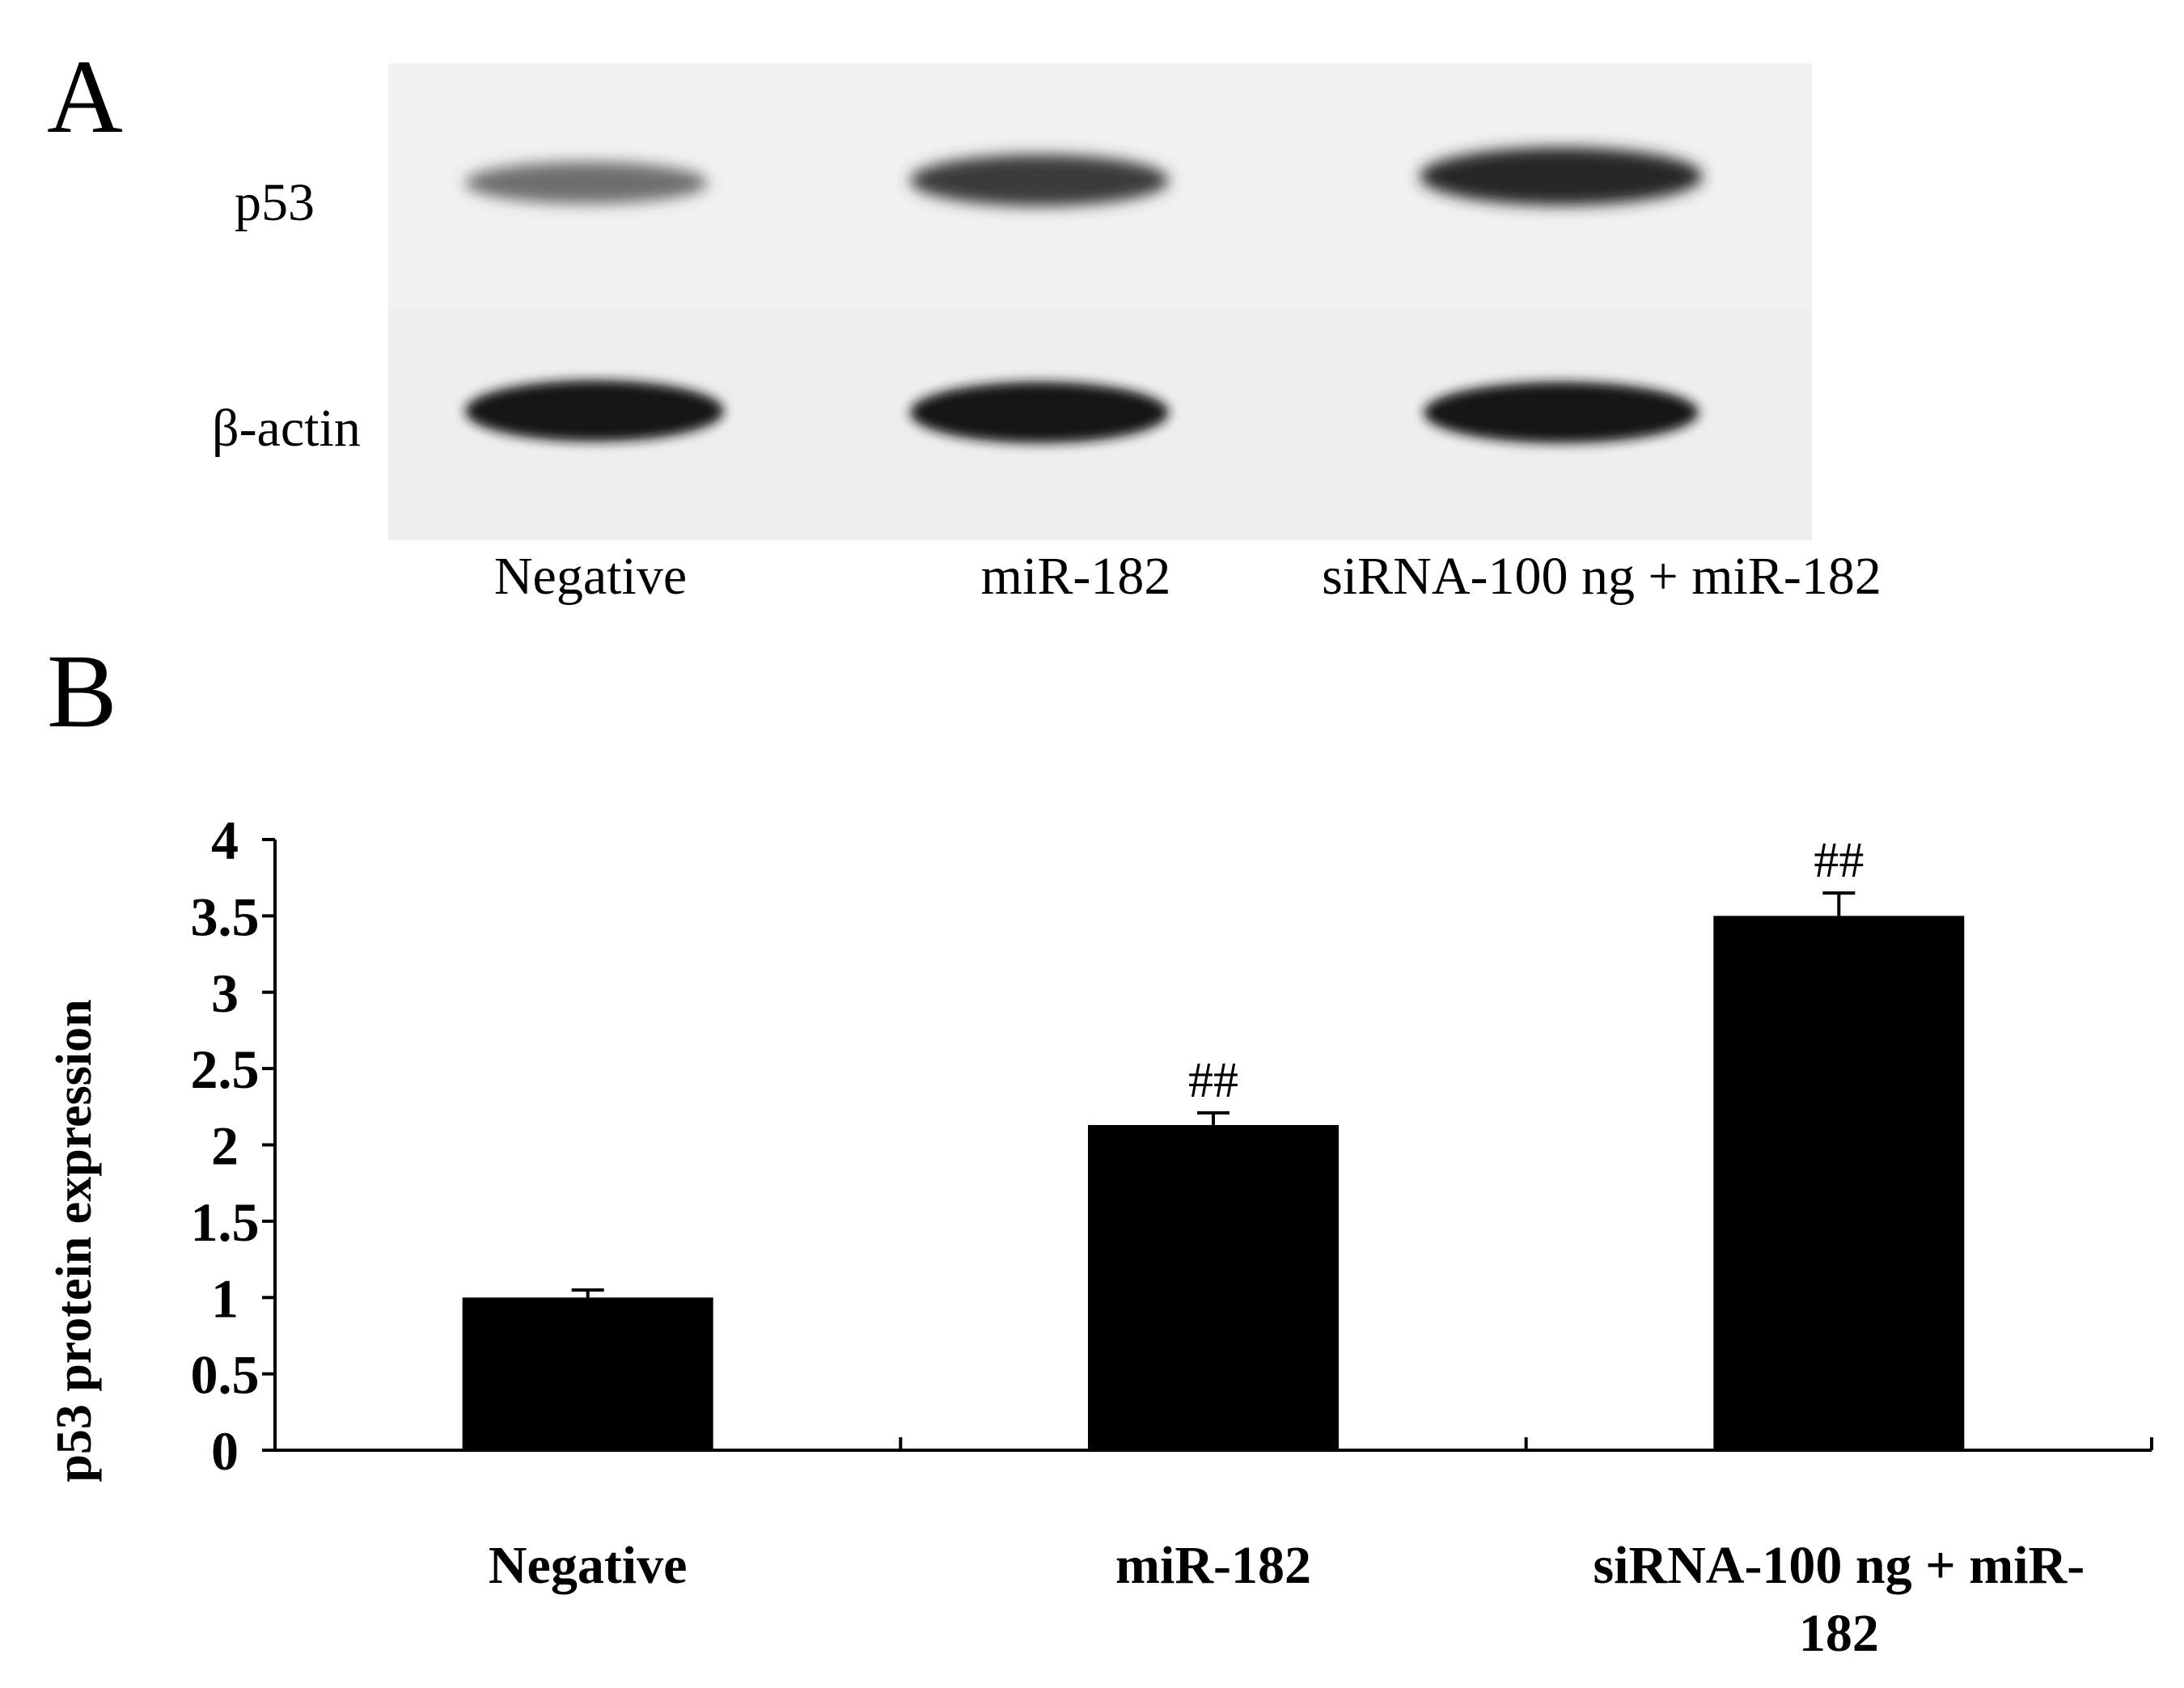  Describe the element at coordinates (225, 840) in the screenshot. I see `y-tick-label: 4` at that location.